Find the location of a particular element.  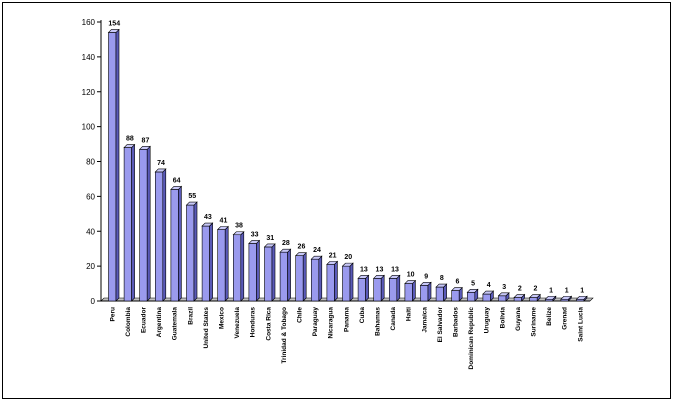

y-tick-label: 60 is located at coordinates (90, 196).